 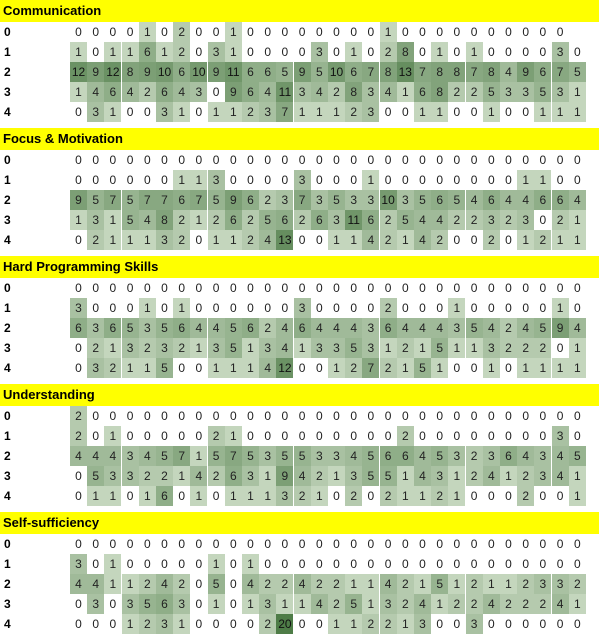 I want to click on row-label: 4, so click(x=7, y=240).